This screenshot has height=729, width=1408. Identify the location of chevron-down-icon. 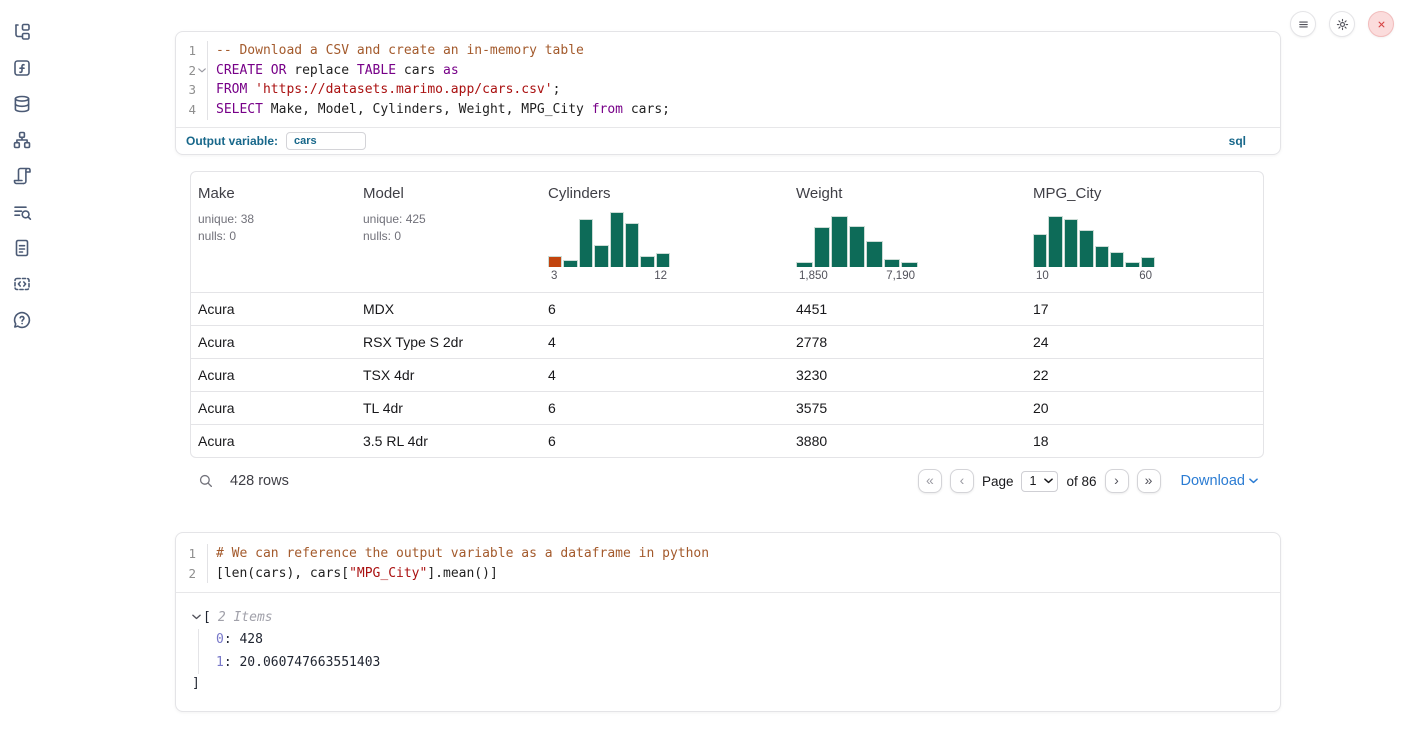
(1253, 481).